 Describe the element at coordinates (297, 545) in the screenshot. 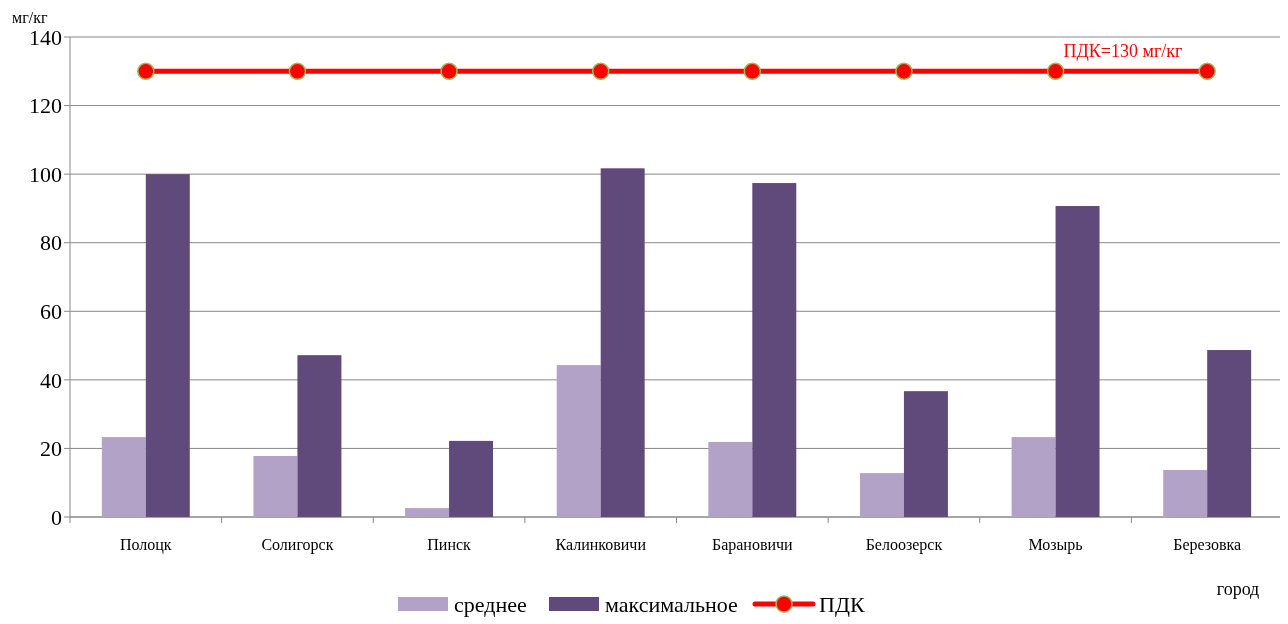

I see `x-tick-label: Солигорск` at that location.